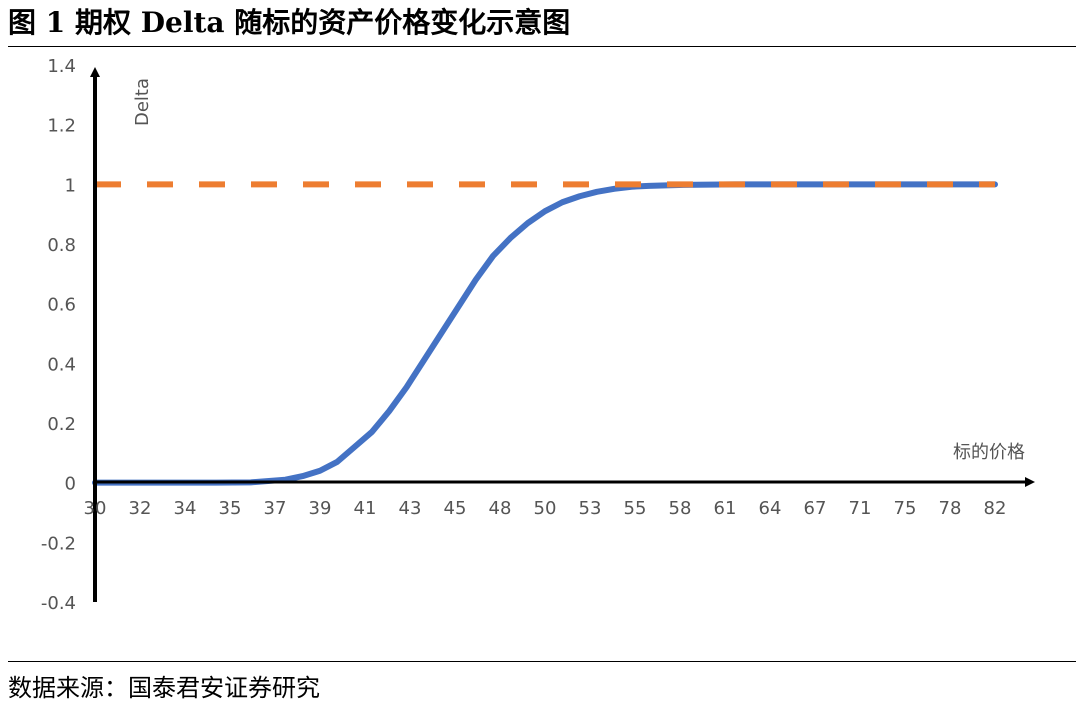 This screenshot has width=1080, height=711. Describe the element at coordinates (365, 508) in the screenshot. I see `x-tick-label: 41` at that location.